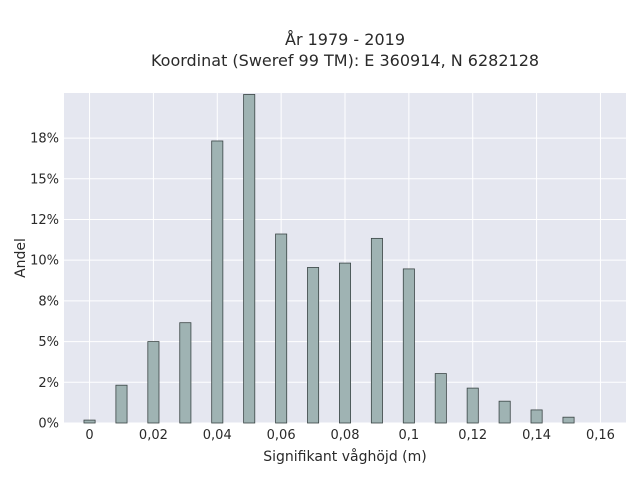 The image size is (640, 480). What do you see at coordinates (217, 435) in the screenshot?
I see `x-tick-label: 0,04` at bounding box center [217, 435].